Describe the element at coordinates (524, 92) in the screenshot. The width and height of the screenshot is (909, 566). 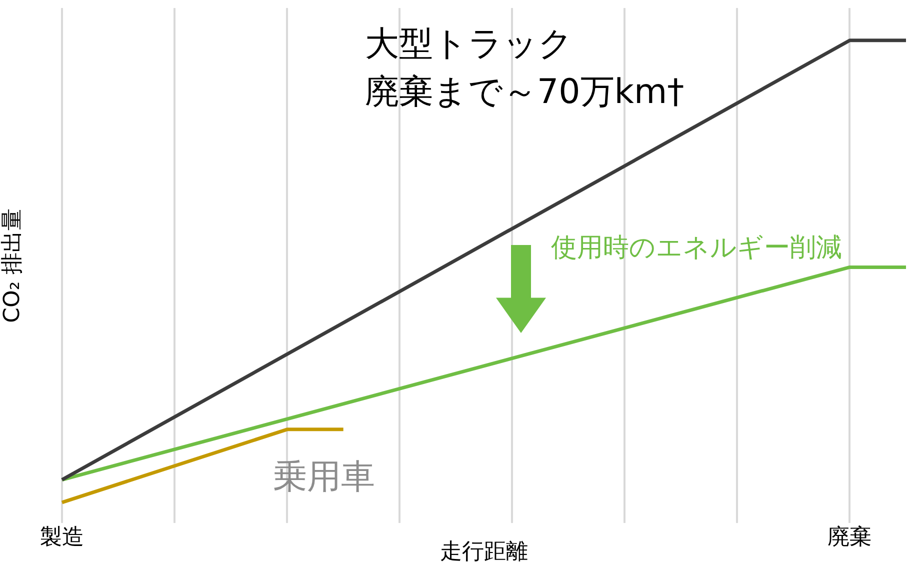
I see `annotation: 廃棄まで～70万km†` at that location.